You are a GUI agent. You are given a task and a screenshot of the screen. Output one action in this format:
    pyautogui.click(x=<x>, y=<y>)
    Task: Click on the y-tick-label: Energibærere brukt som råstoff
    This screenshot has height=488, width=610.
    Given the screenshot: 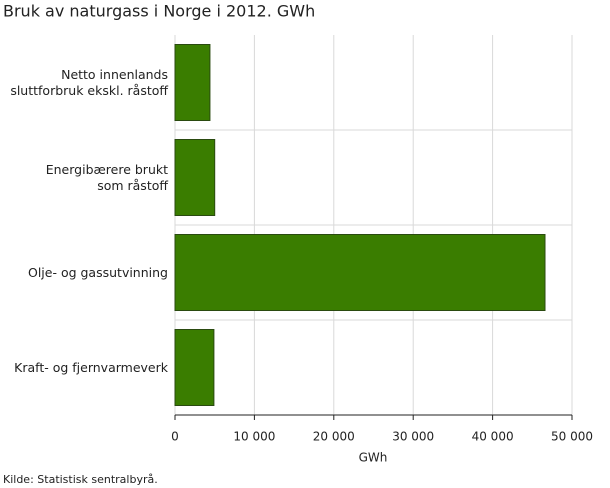 What is the action you would take?
    pyautogui.click(x=106, y=177)
    